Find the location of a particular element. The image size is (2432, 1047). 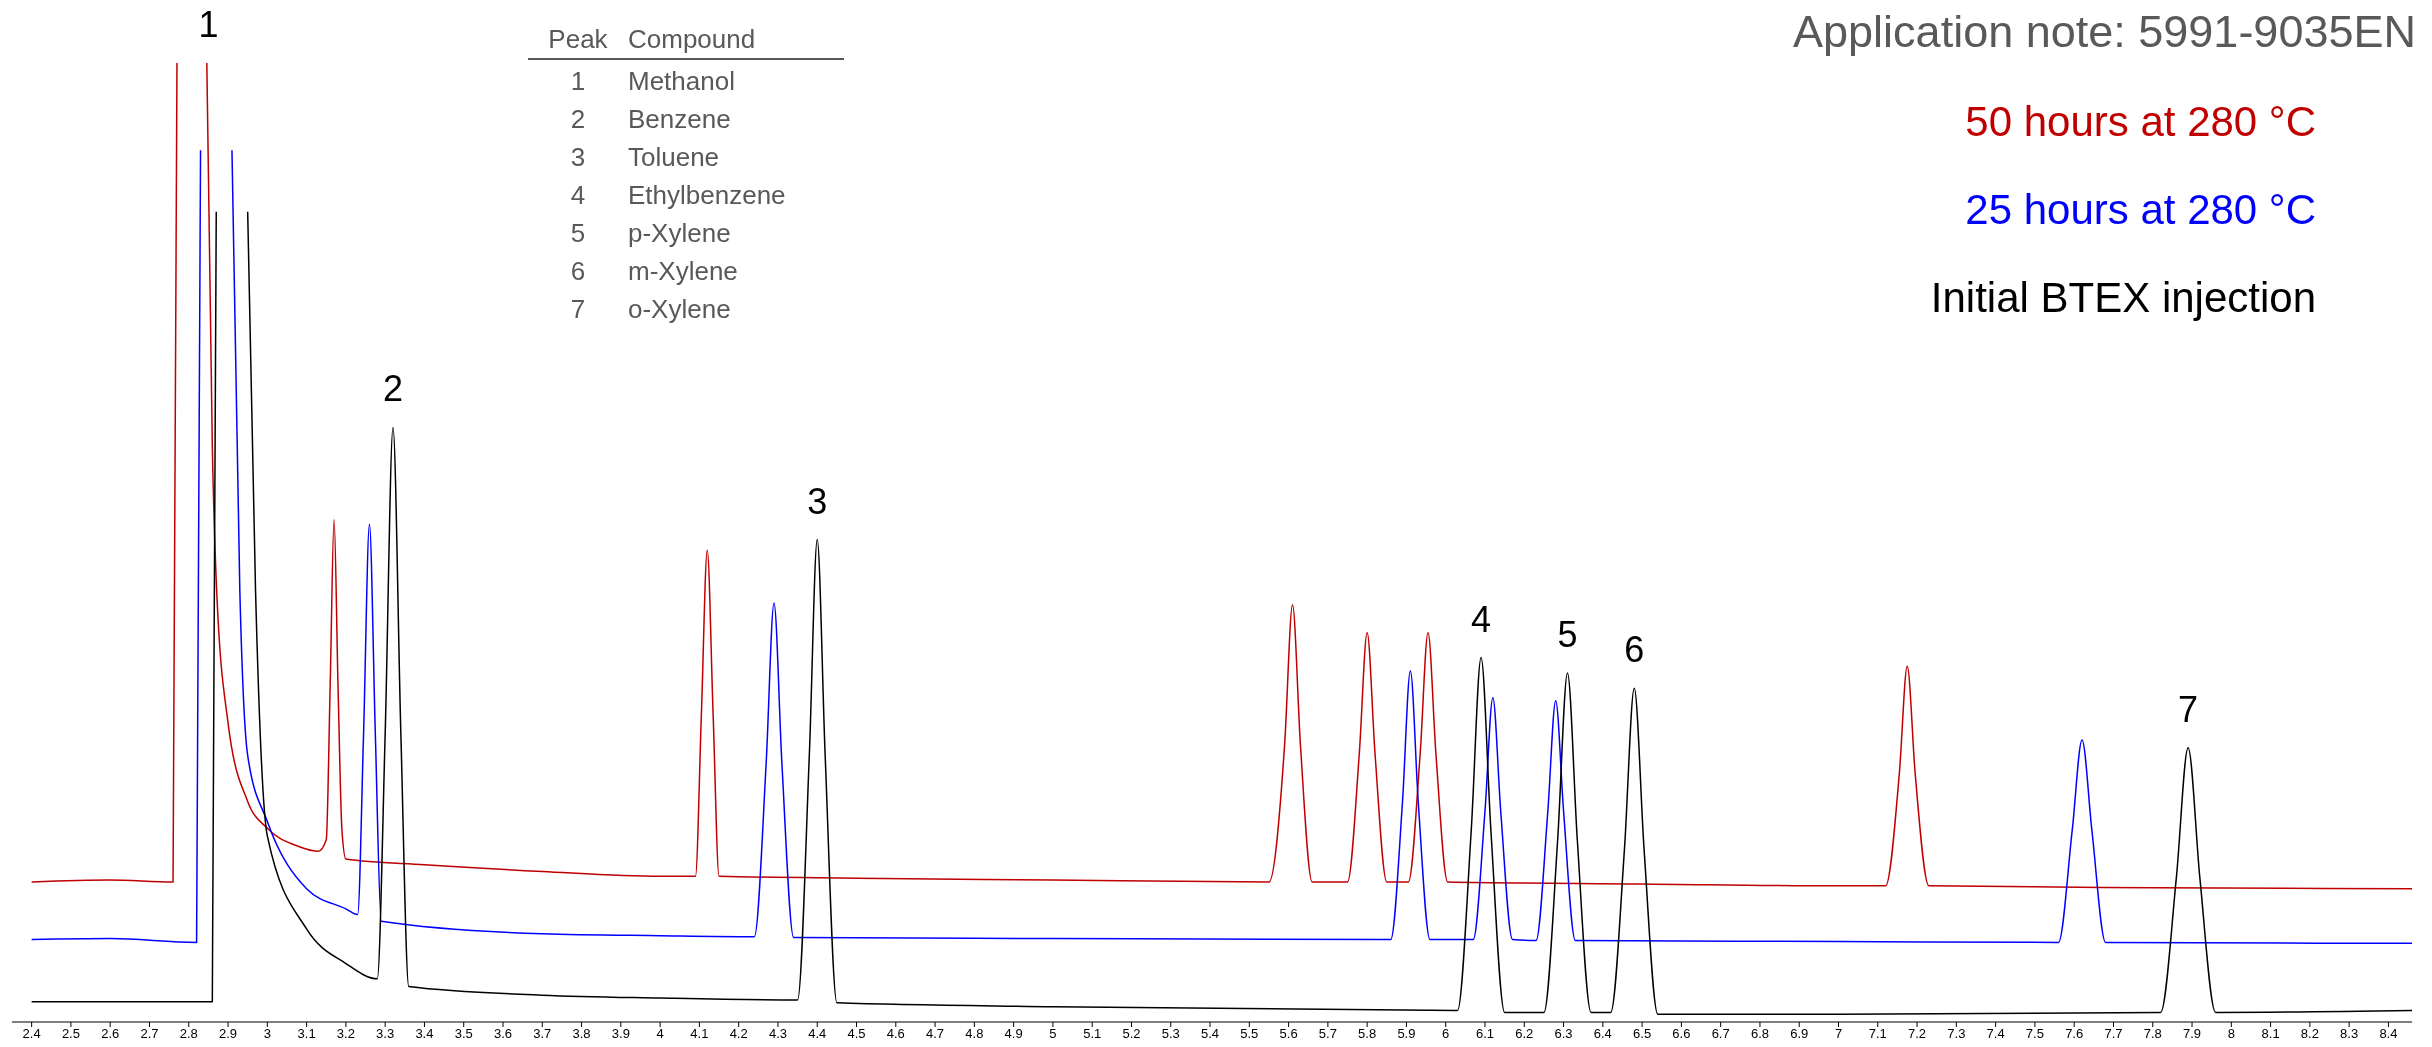

x-tick-label: 8 is located at coordinates (2231, 1034).